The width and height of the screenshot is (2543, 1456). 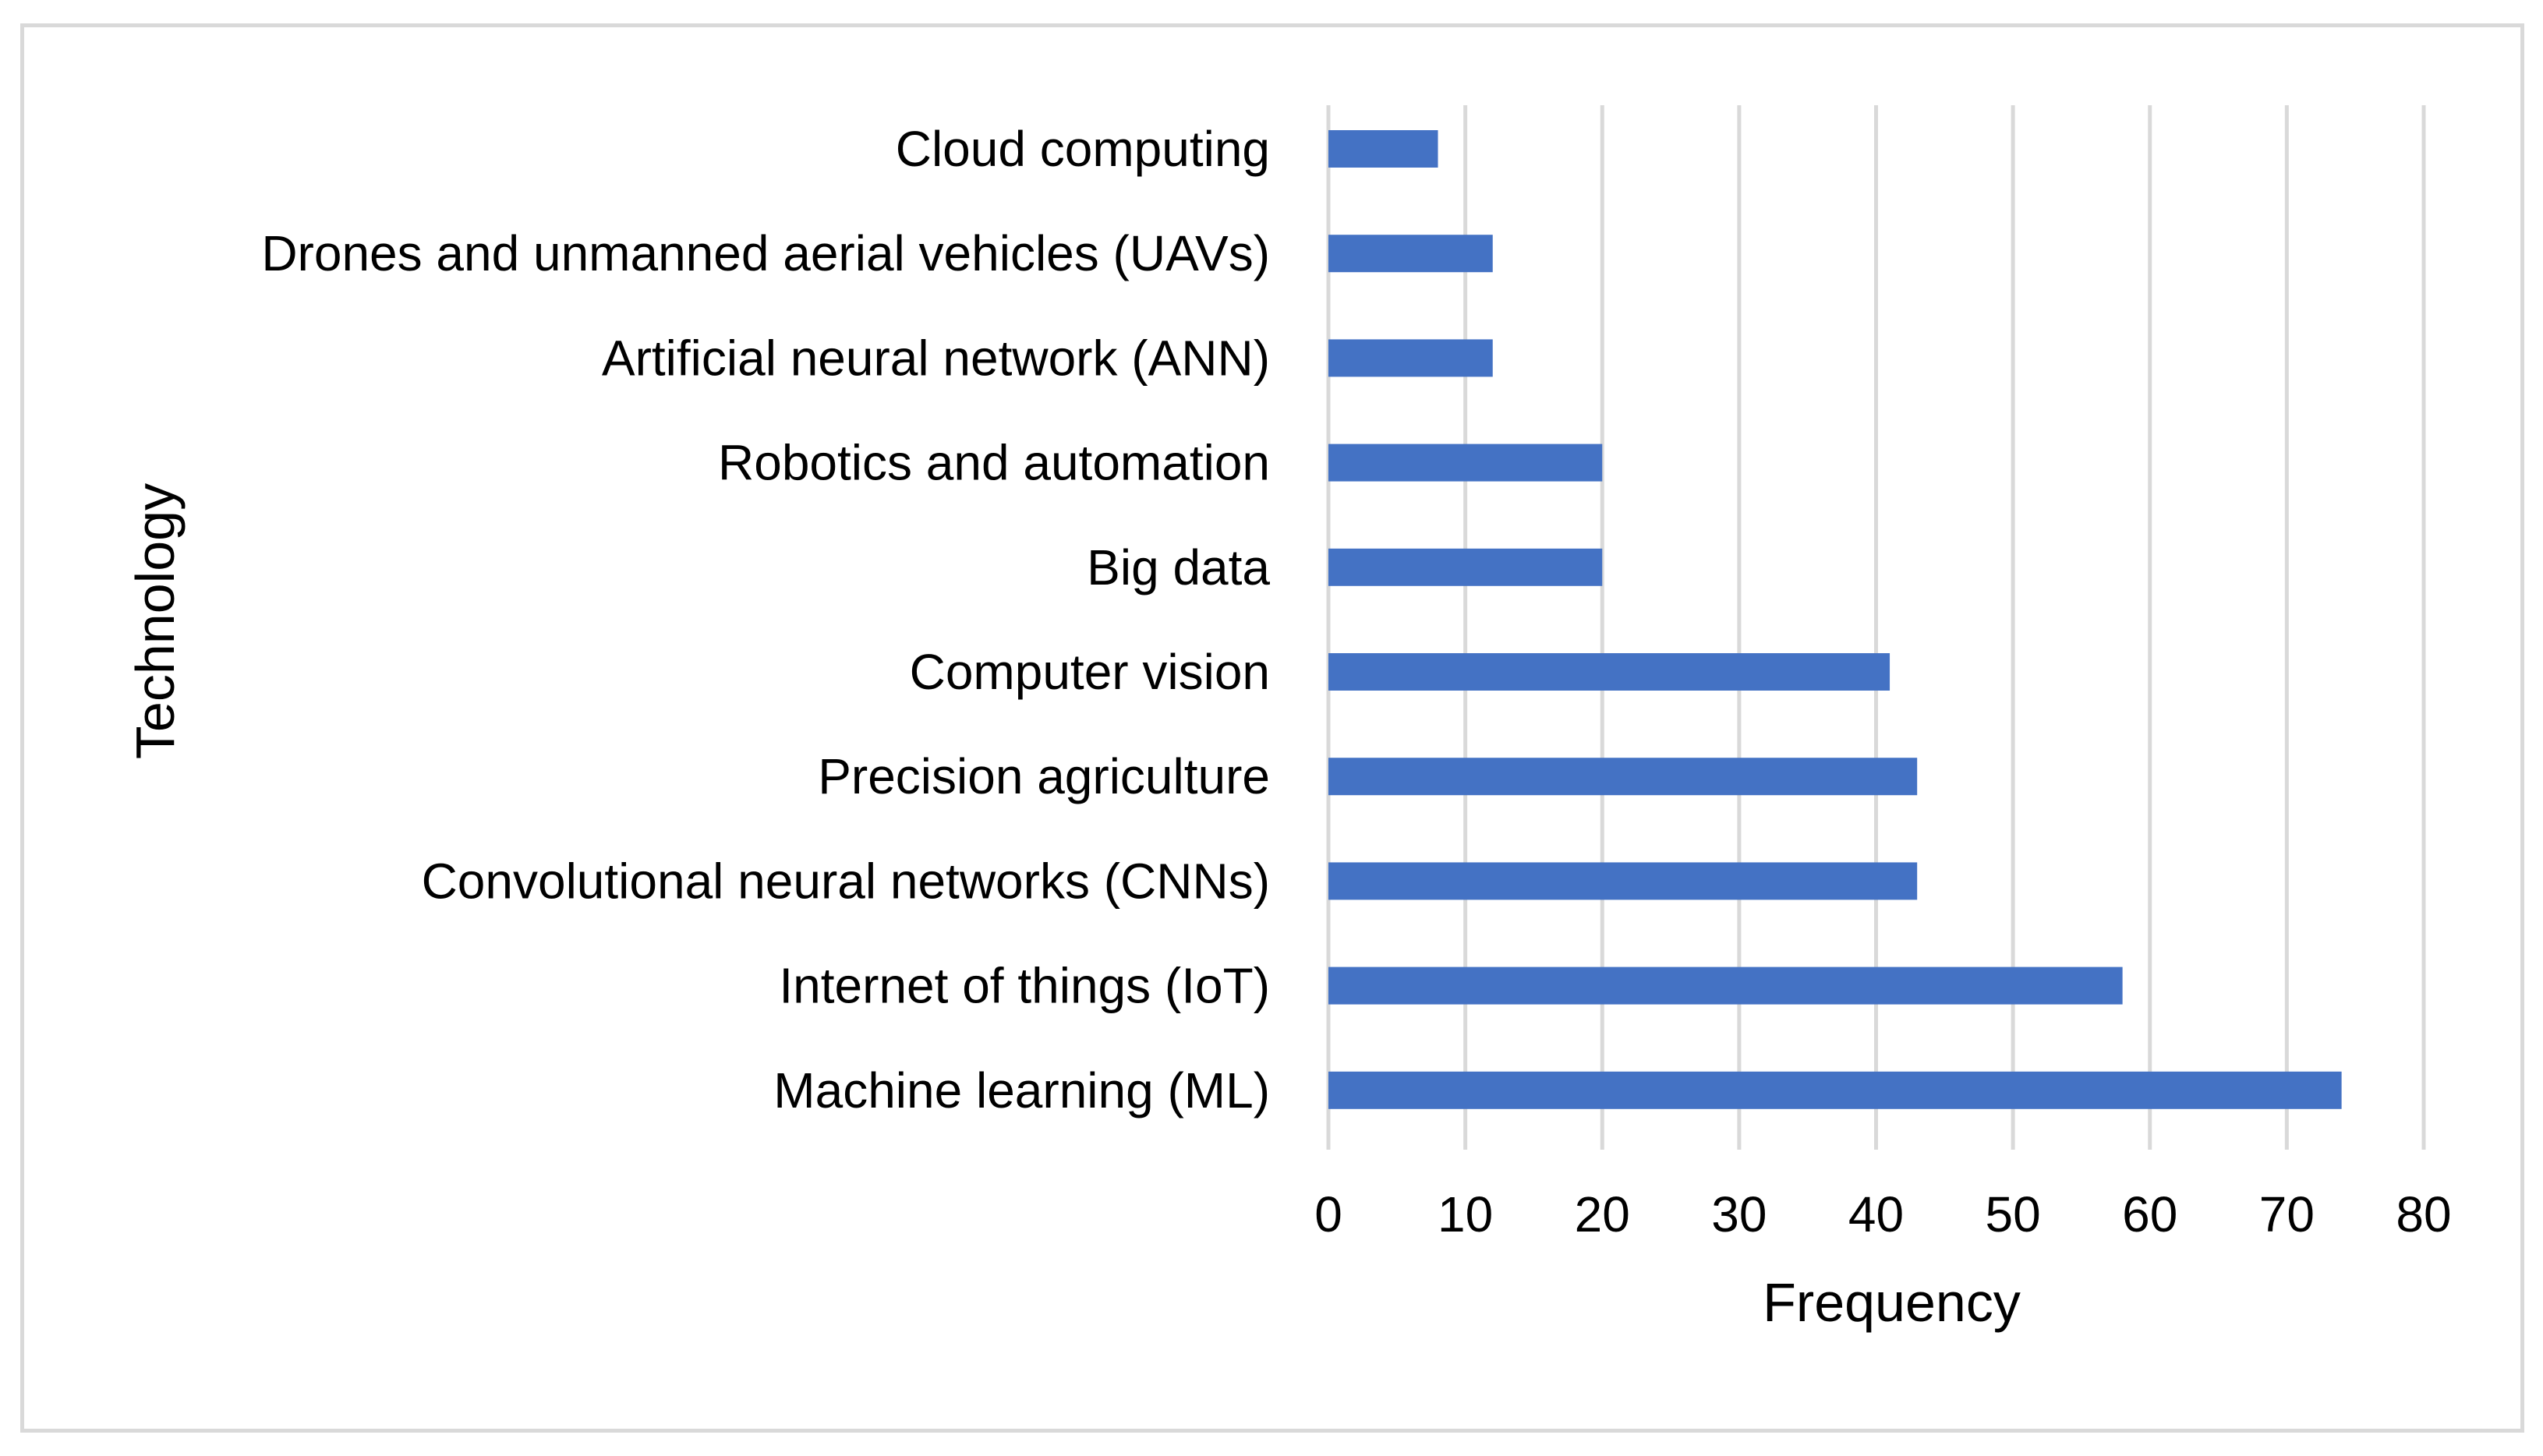 What do you see at coordinates (1835, 1090) in the screenshot?
I see `bar-machine-learning-ml` at bounding box center [1835, 1090].